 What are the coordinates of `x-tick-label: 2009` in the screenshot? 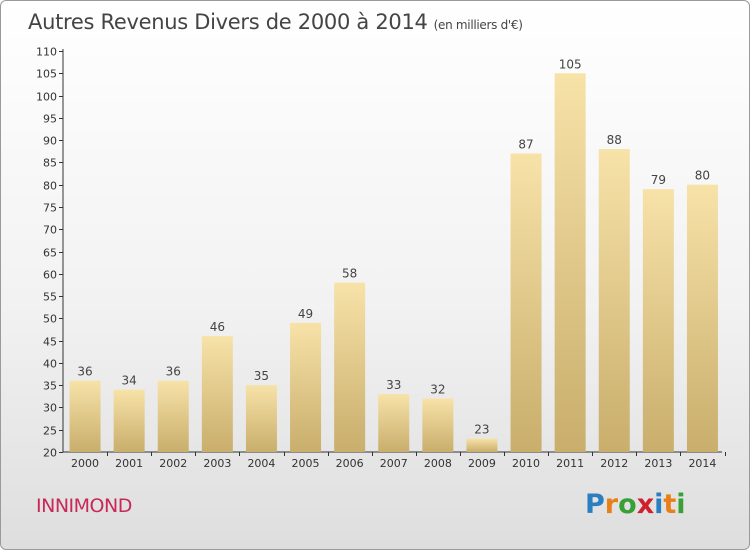 It's located at (482, 463).